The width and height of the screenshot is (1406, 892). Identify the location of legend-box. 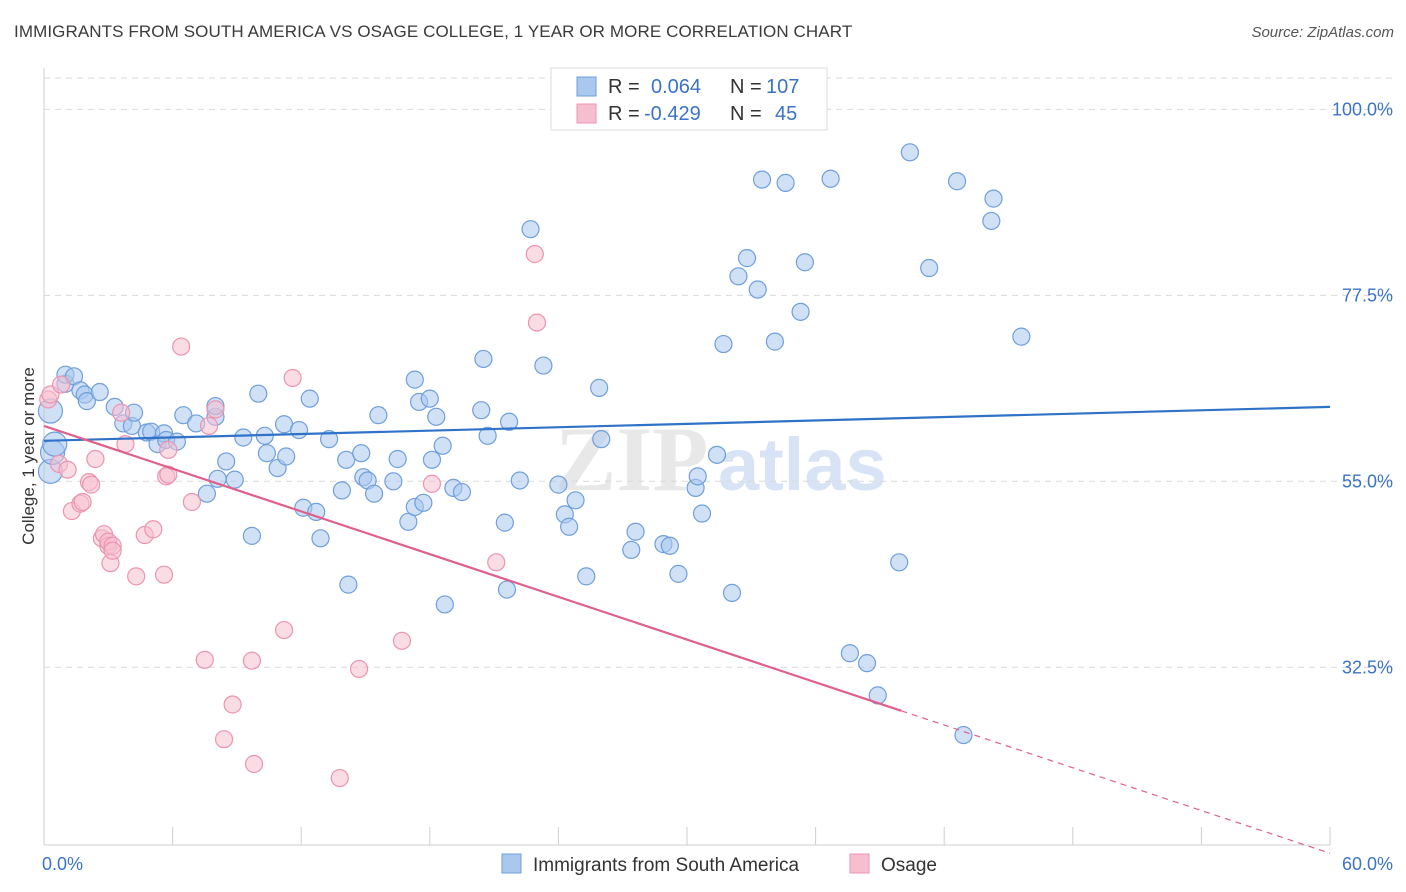
(689, 99).